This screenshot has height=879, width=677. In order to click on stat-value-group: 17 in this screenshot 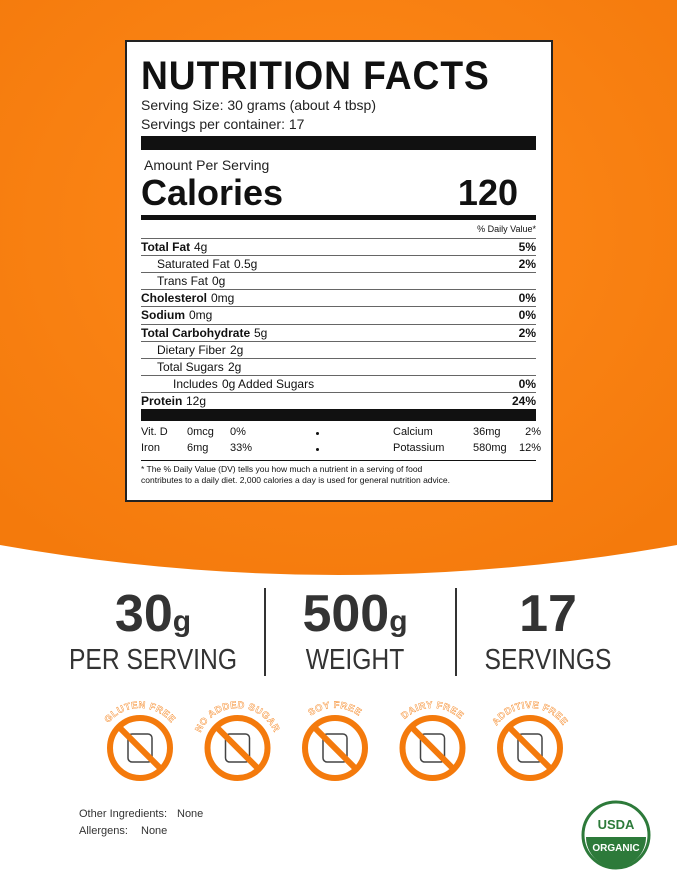, I will do `click(548, 614)`.